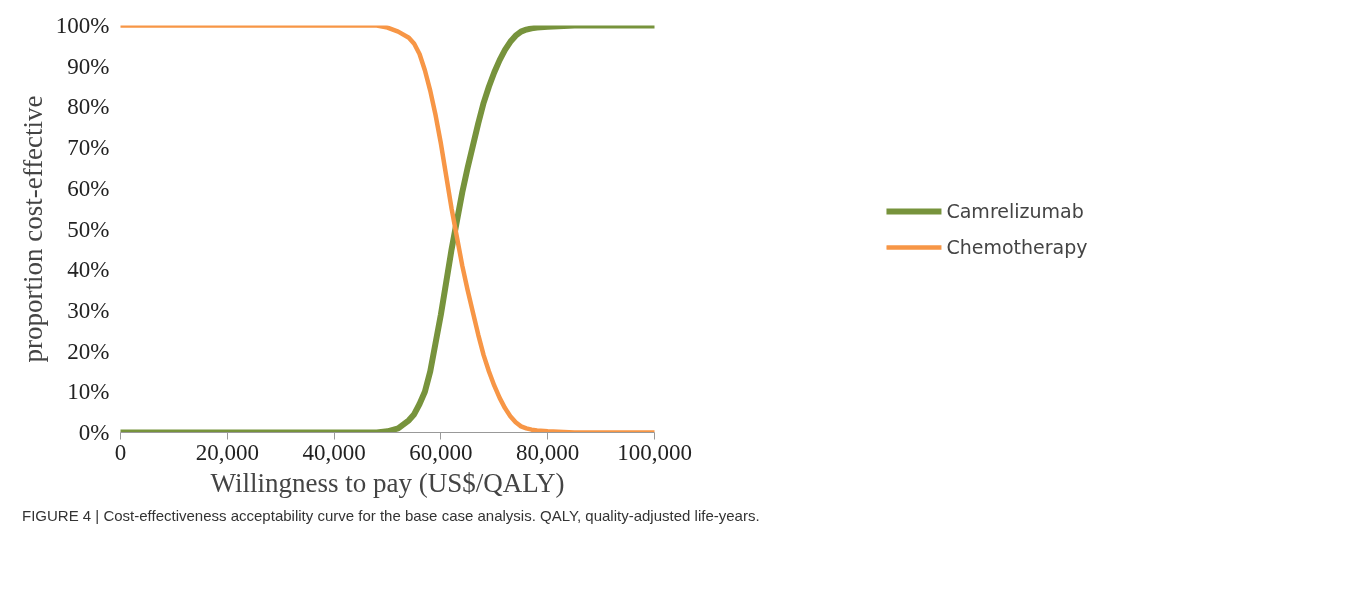  What do you see at coordinates (88, 107) in the screenshot?
I see `y-tick-label: 80%` at bounding box center [88, 107].